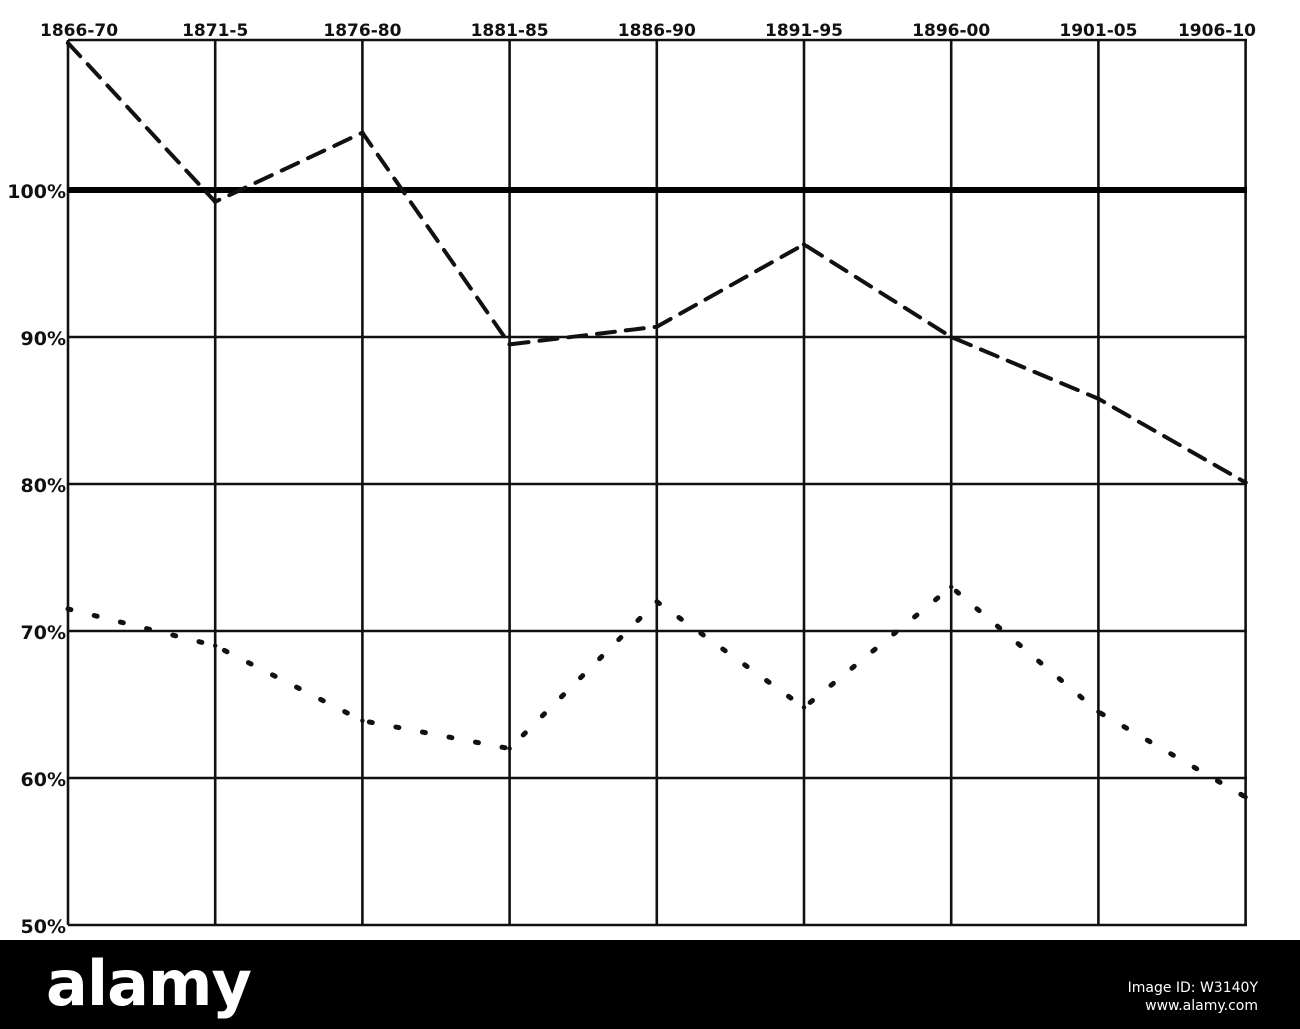 The height and width of the screenshot is (1029, 1300). I want to click on x-tick-label: 1901-05, so click(1098, 31).